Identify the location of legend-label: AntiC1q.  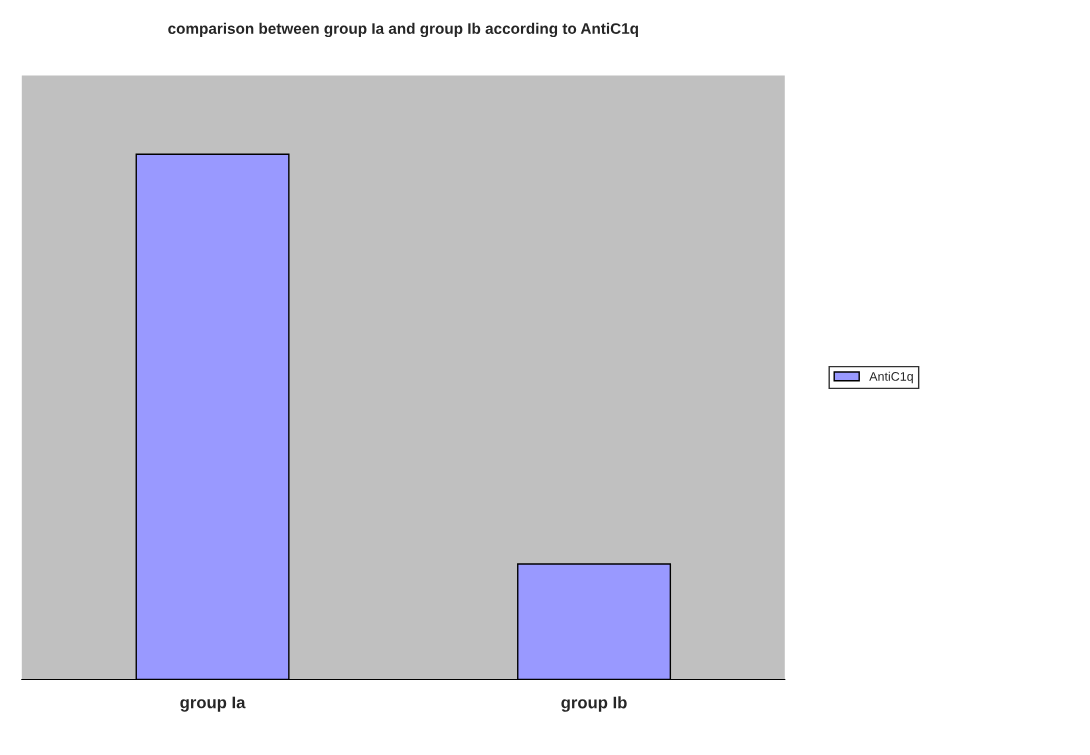
(891, 377).